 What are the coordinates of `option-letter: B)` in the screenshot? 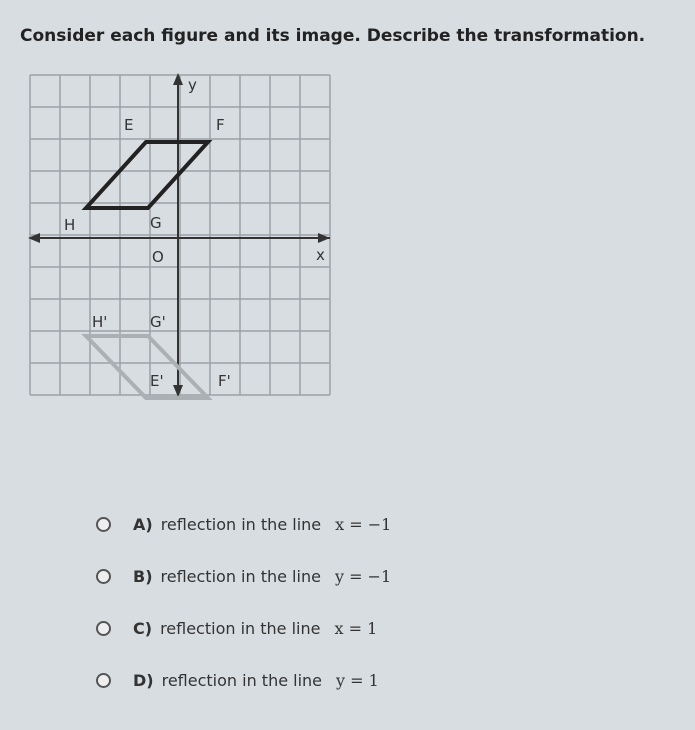 It's located at (143, 576).